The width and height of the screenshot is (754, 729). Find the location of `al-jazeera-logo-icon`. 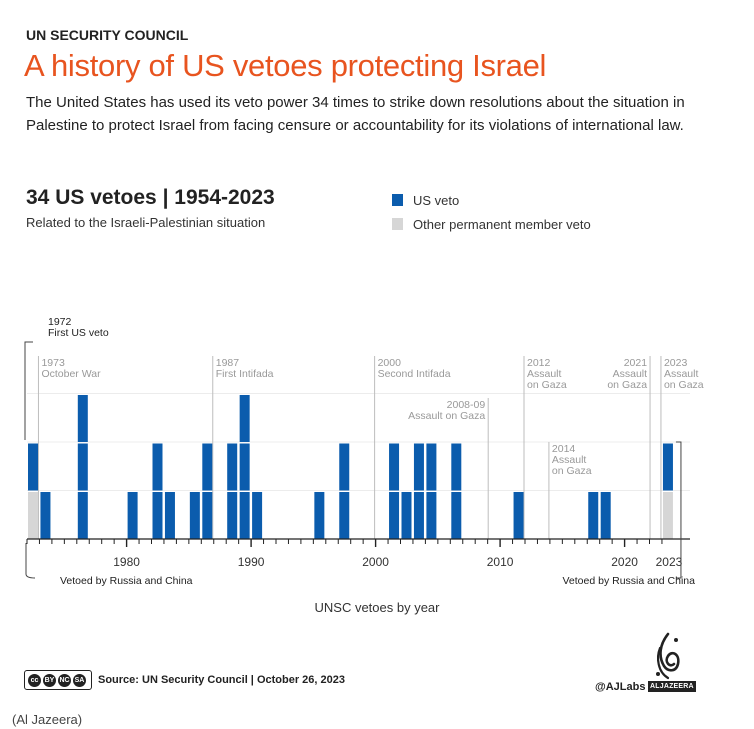

al-jazeera-logo-icon is located at coordinates (668, 656).